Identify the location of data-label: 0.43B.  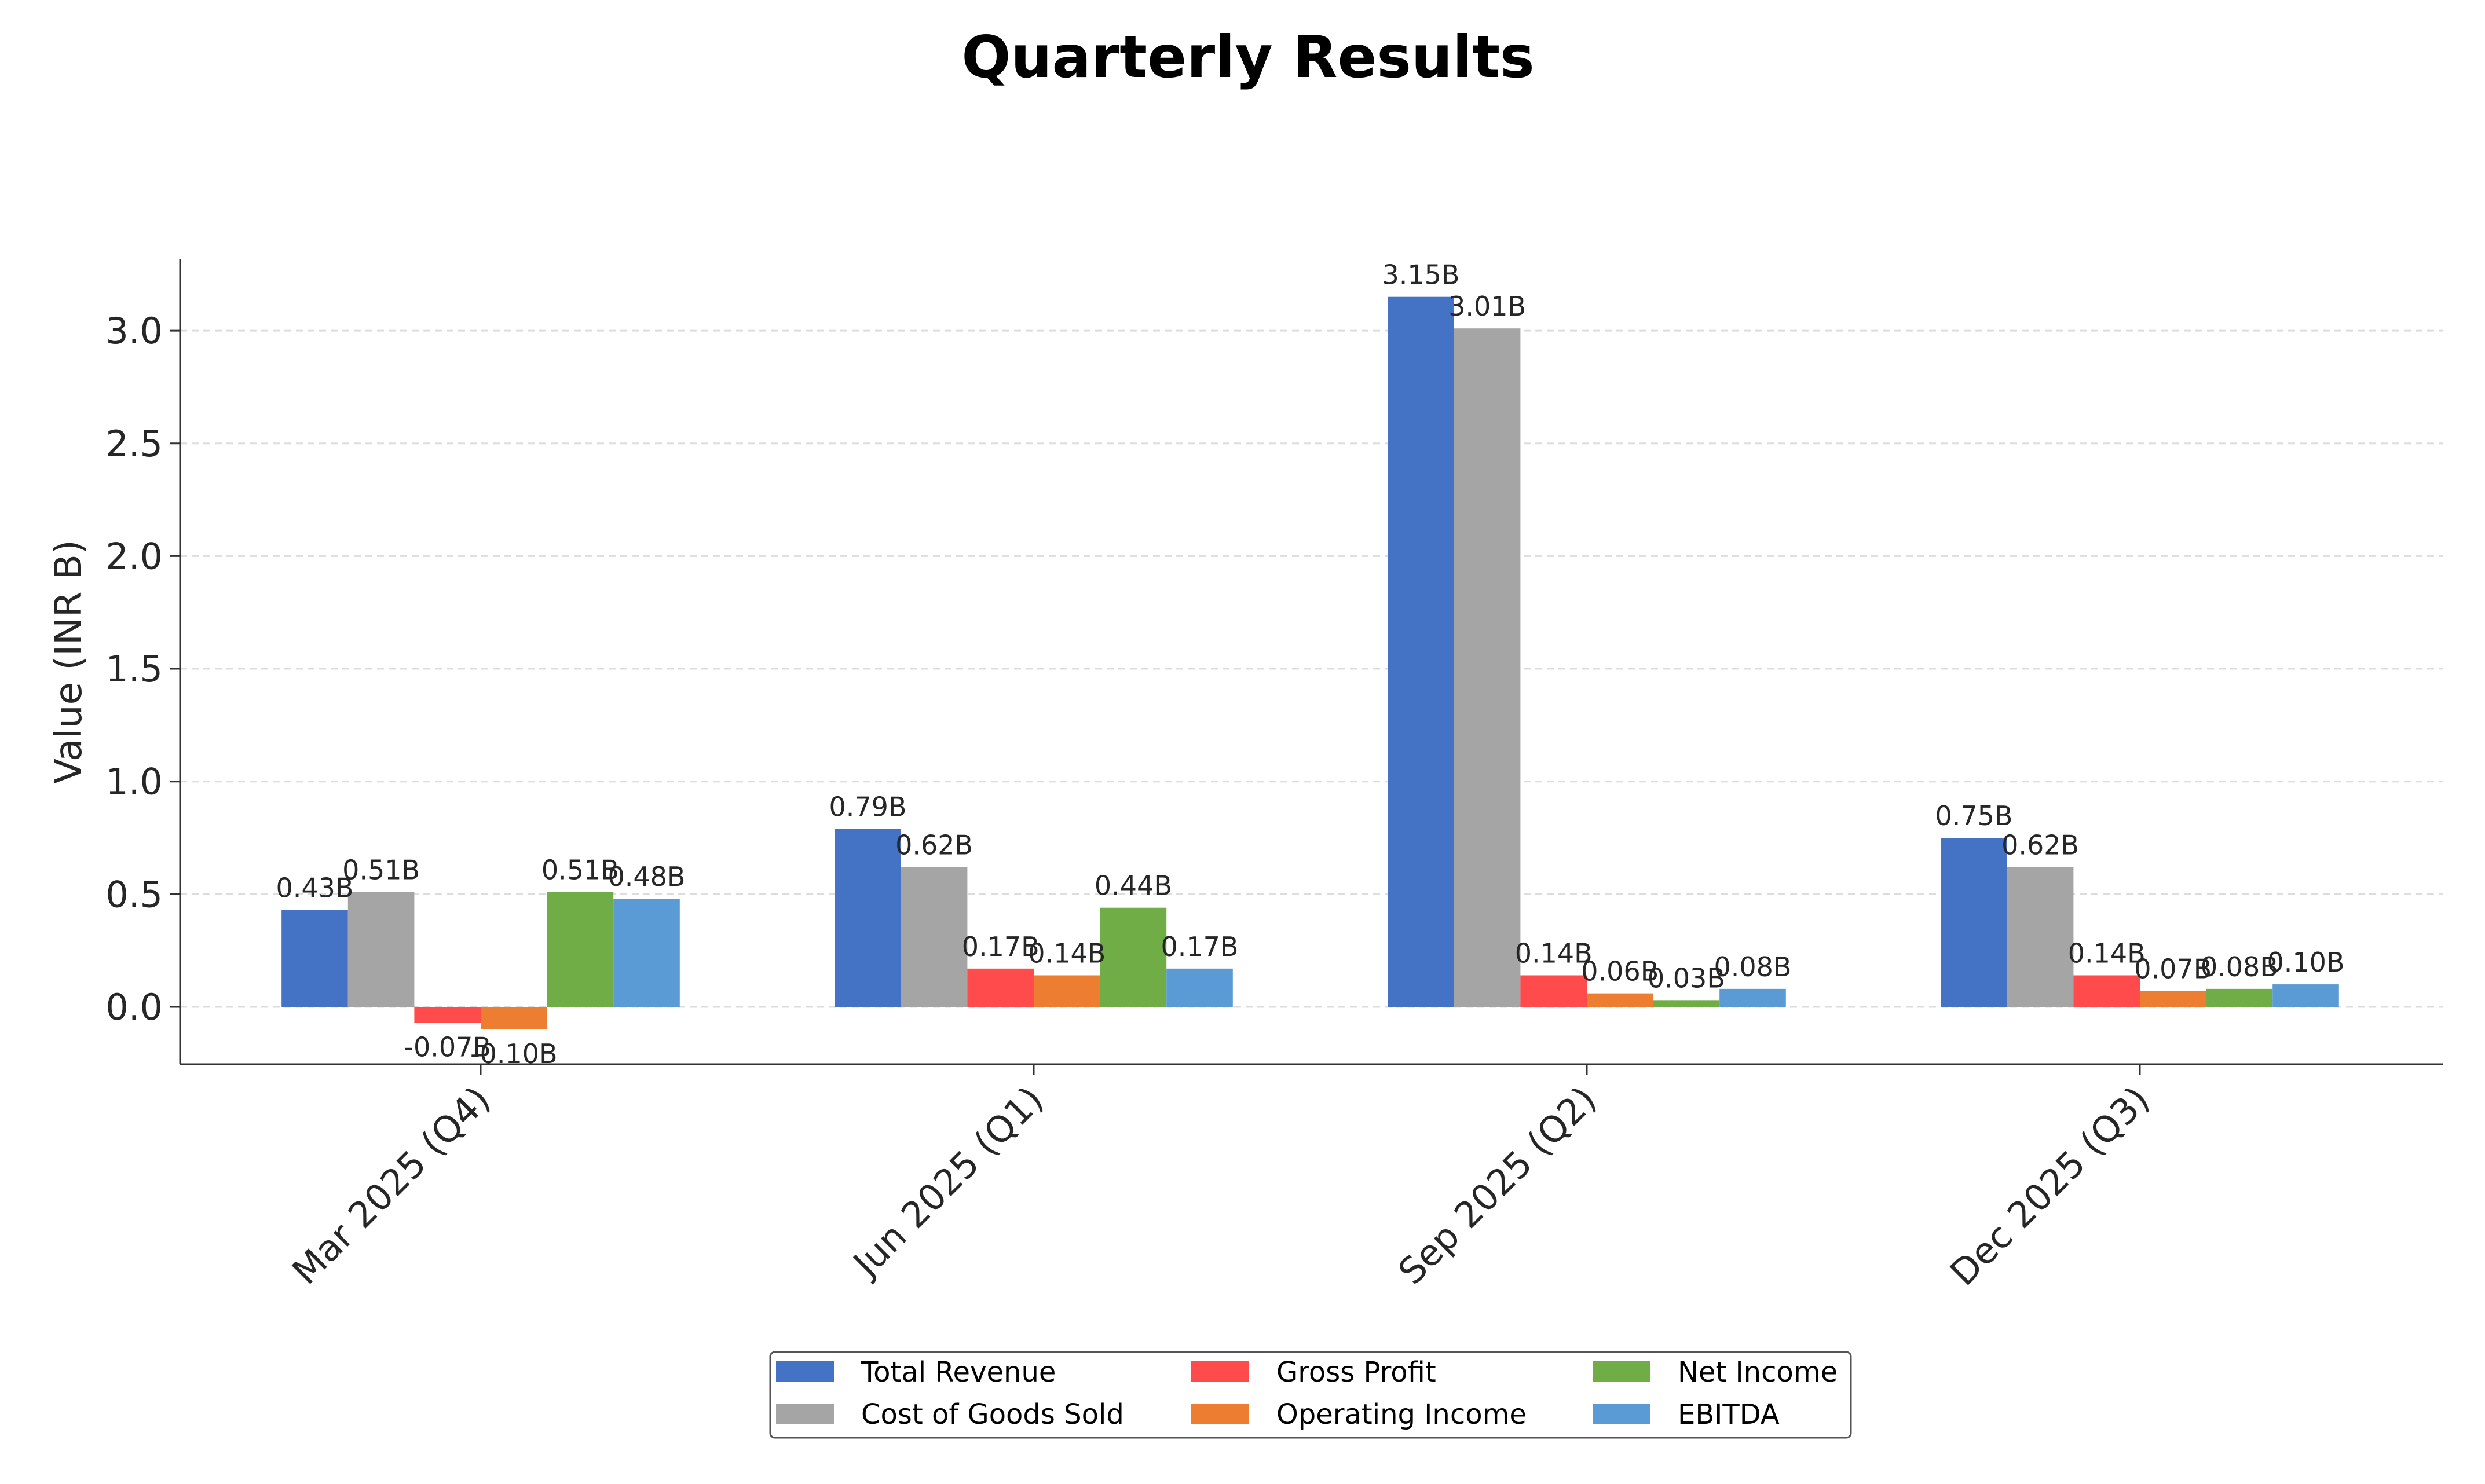
(315, 888).